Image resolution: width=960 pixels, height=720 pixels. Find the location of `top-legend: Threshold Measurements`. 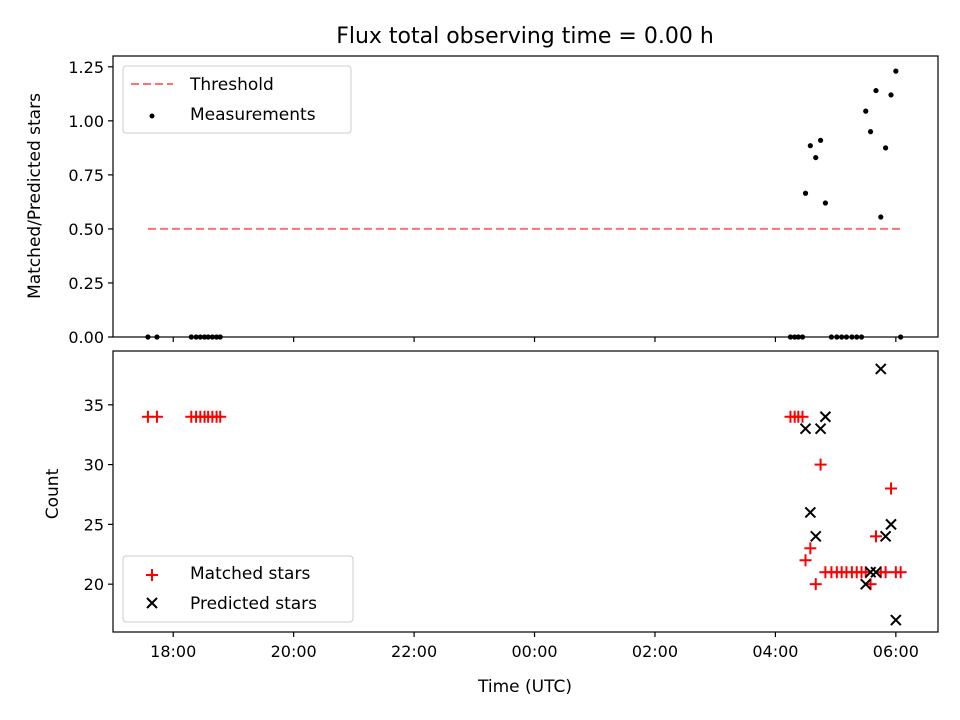

top-legend: Threshold Measurements is located at coordinates (237, 99).